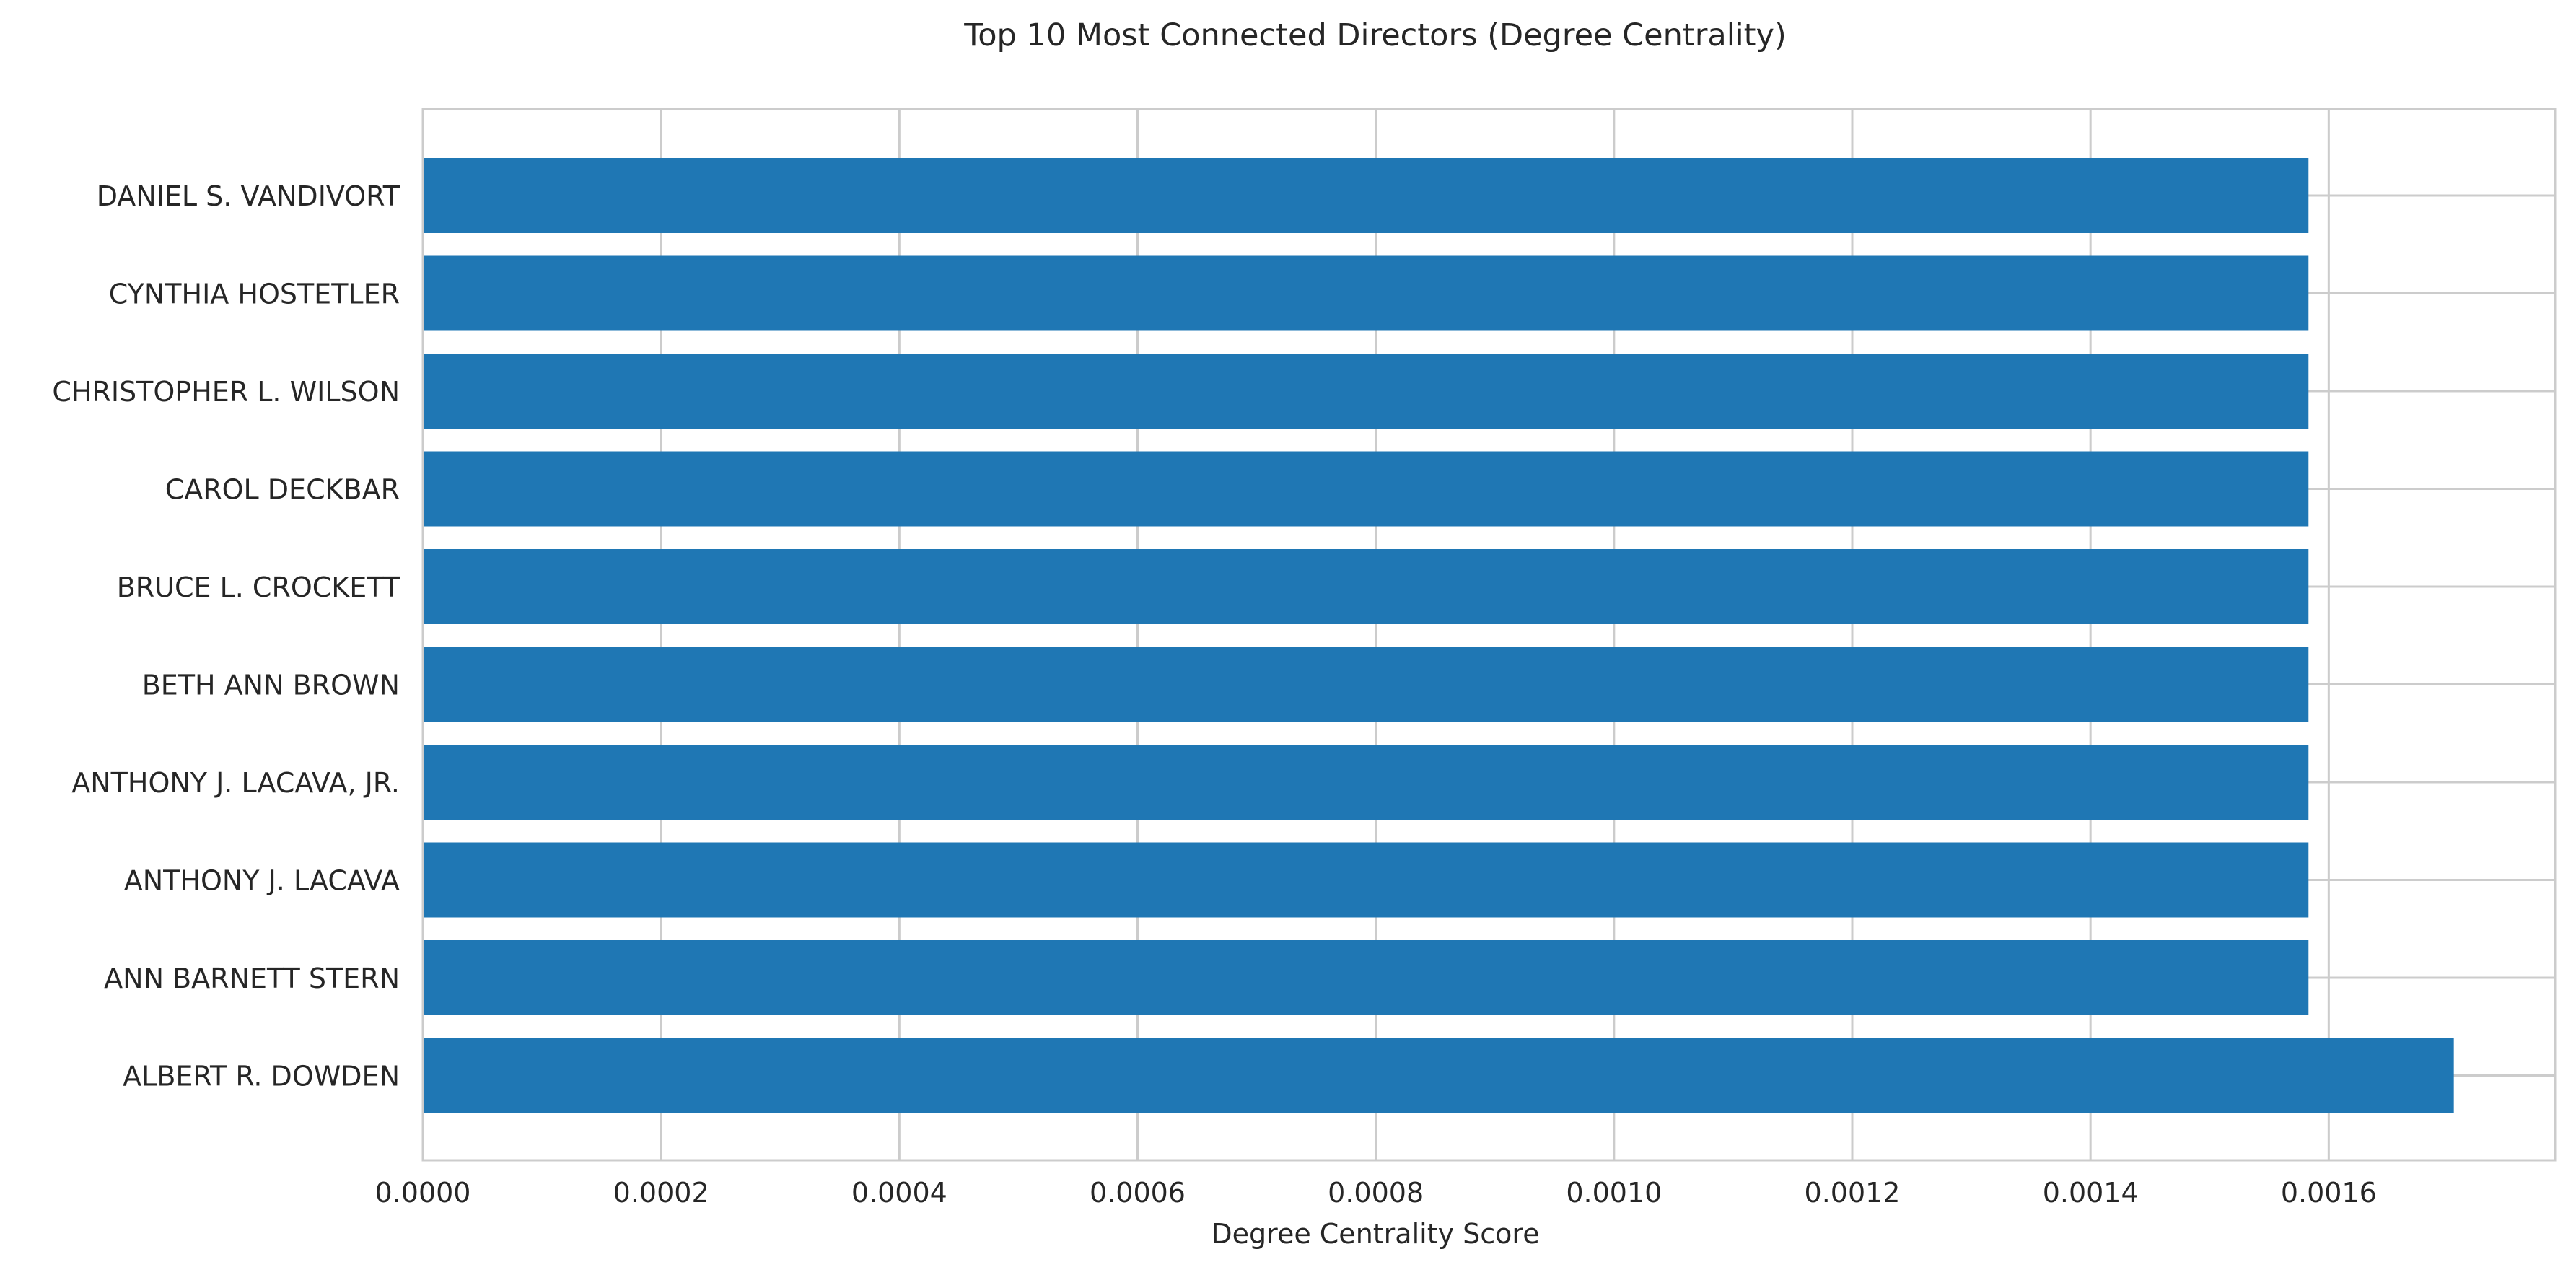  Describe the element at coordinates (1614, 1193) in the screenshot. I see `x-tick-label: 0.0010` at that location.